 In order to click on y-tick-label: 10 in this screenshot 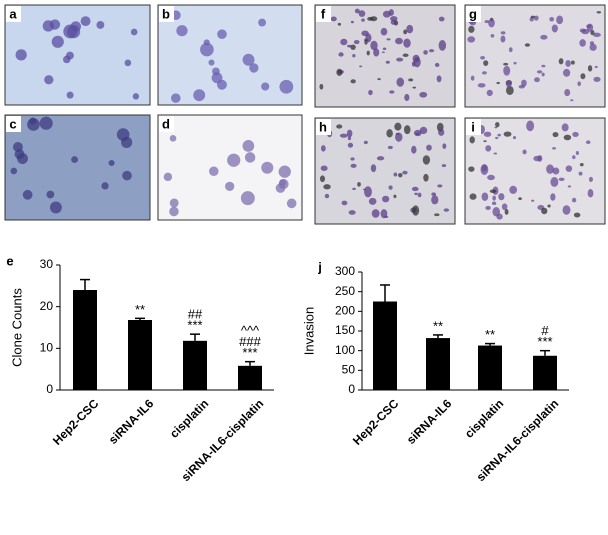, I will do `click(47, 348)`.